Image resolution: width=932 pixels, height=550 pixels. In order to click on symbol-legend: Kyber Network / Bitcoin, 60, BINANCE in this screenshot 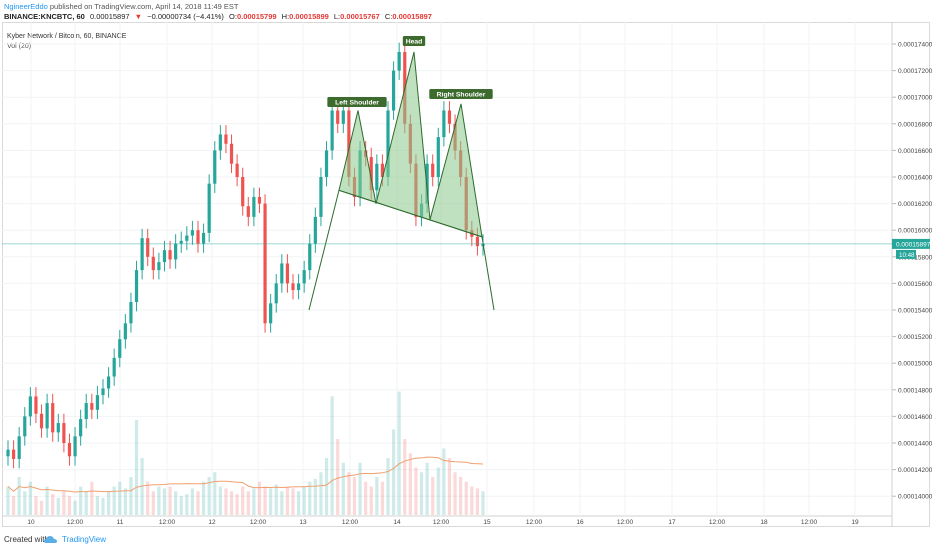, I will do `click(67, 36)`.